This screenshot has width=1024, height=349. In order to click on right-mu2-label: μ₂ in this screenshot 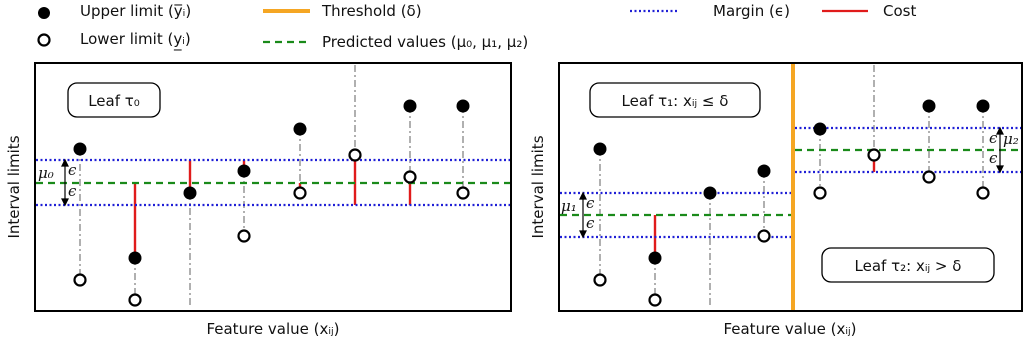, I will do `click(1011, 139)`.